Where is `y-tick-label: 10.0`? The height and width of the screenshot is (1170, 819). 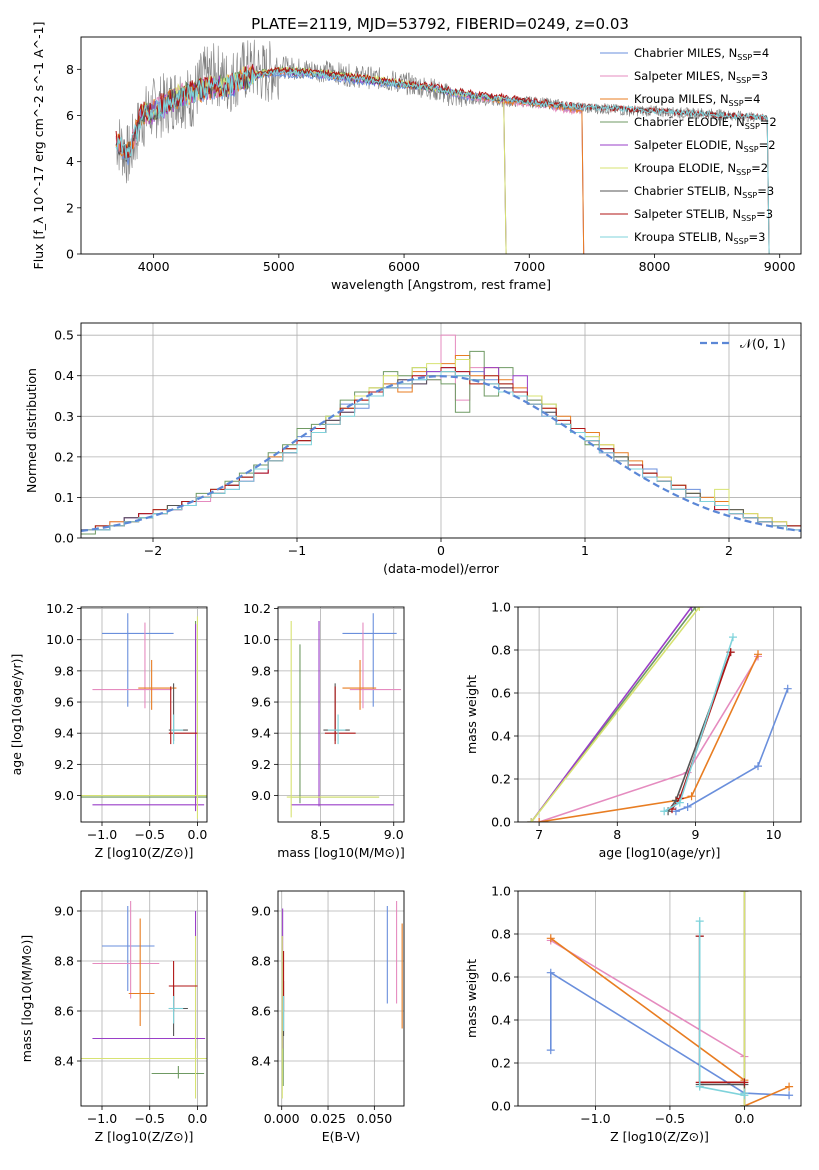 y-tick-label: 10.0 is located at coordinates (257, 639).